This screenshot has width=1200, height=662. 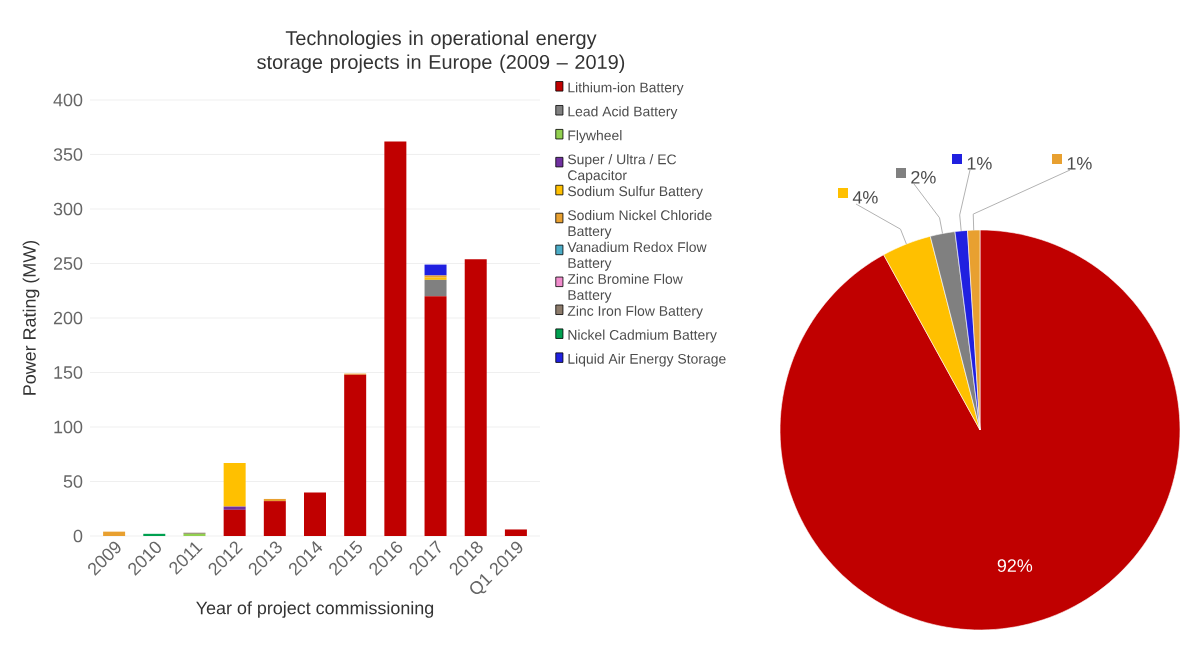 What do you see at coordinates (865, 197) in the screenshot?
I see `data-label: 4%` at bounding box center [865, 197].